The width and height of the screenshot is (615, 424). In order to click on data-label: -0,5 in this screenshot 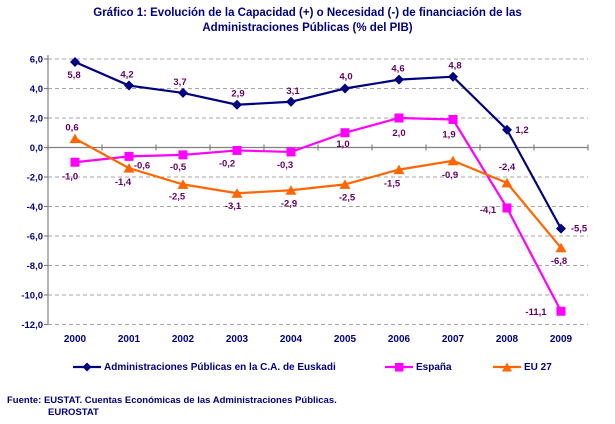, I will do `click(178, 167)`.